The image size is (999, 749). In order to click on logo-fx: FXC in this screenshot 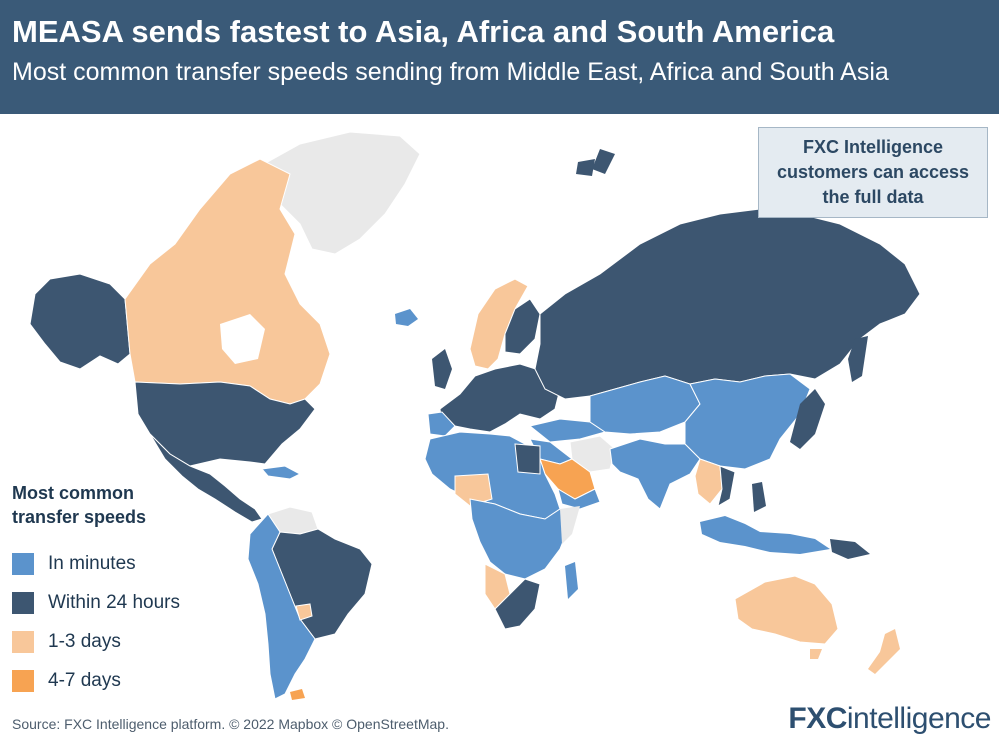, I will do `click(817, 718)`.